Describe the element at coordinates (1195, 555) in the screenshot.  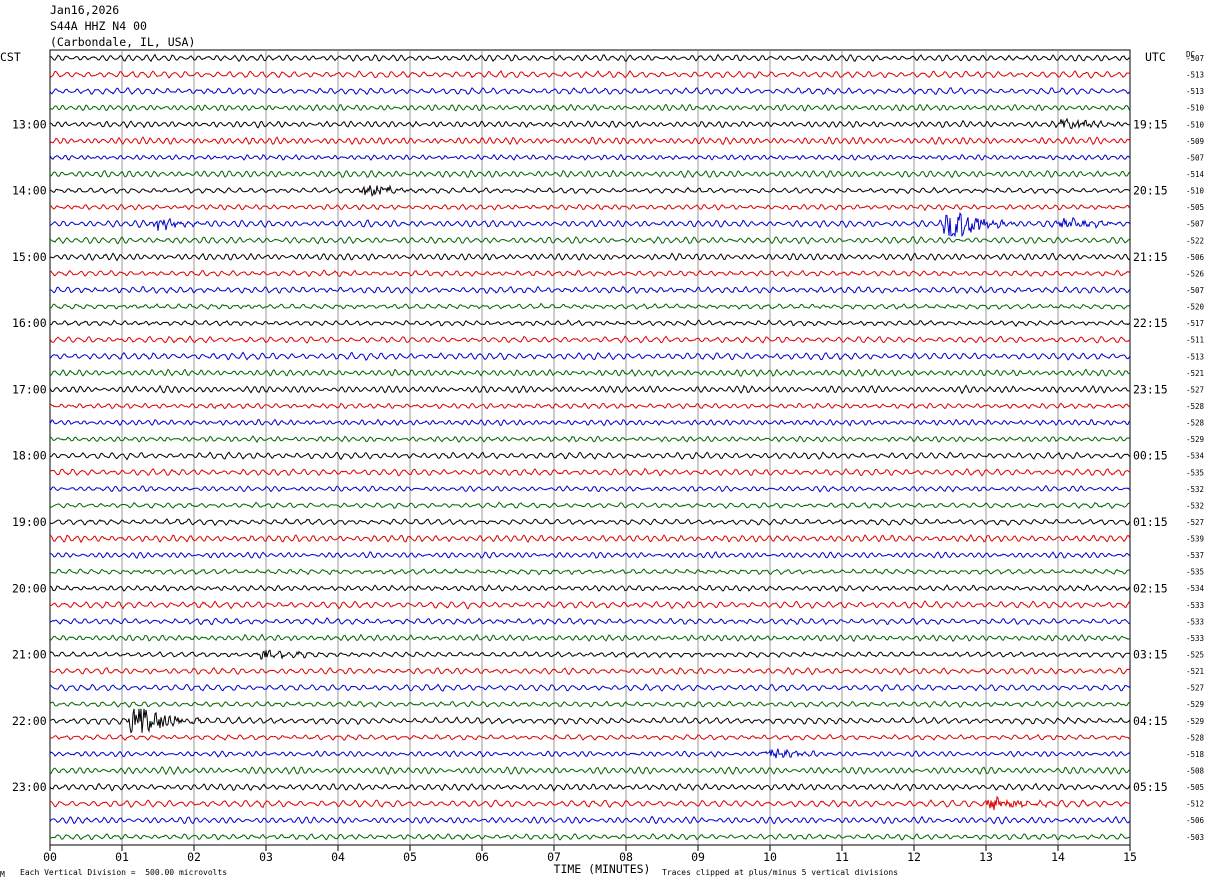
I see `dc-offset-label: -537` at that location.